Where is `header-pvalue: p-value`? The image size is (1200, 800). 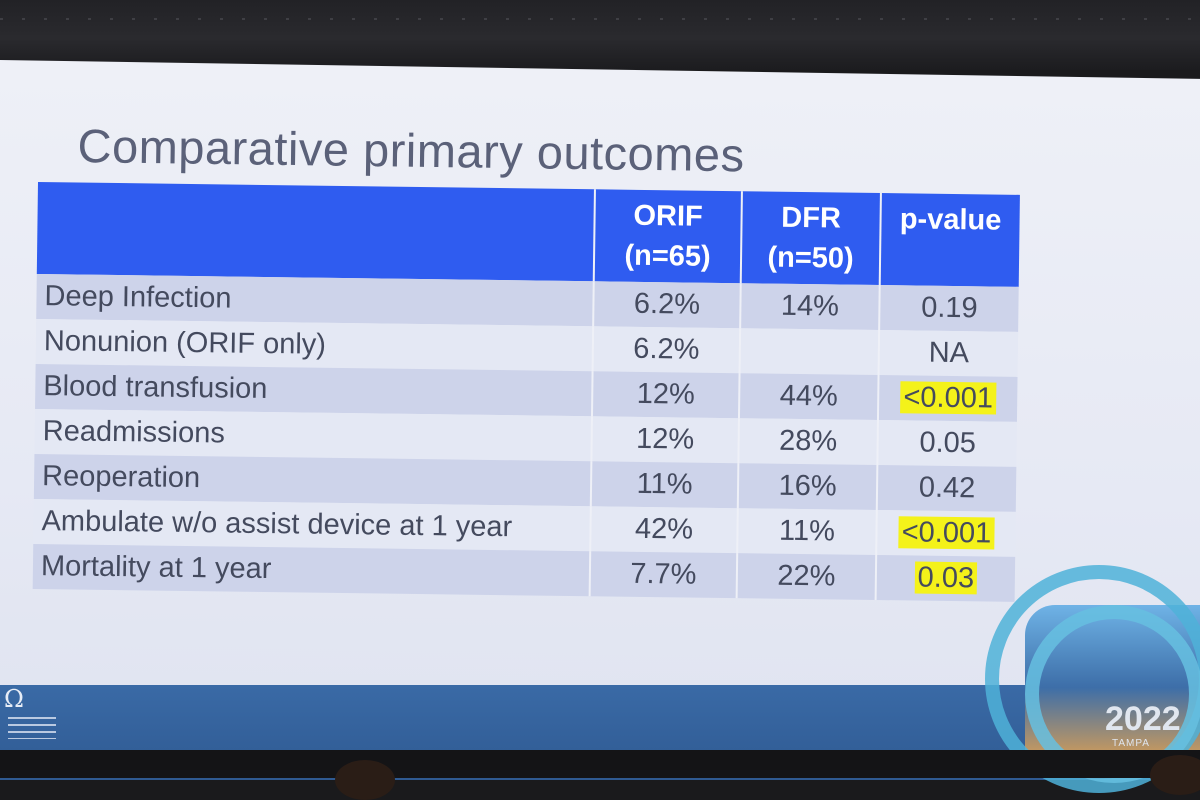
header-pvalue: p-value is located at coordinates (949, 240).